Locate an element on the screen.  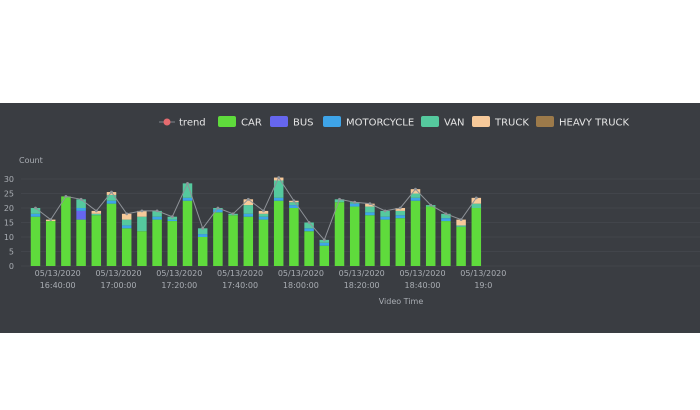
legend-item-motorcycle: MOTORCYCLE is located at coordinates (368, 122).